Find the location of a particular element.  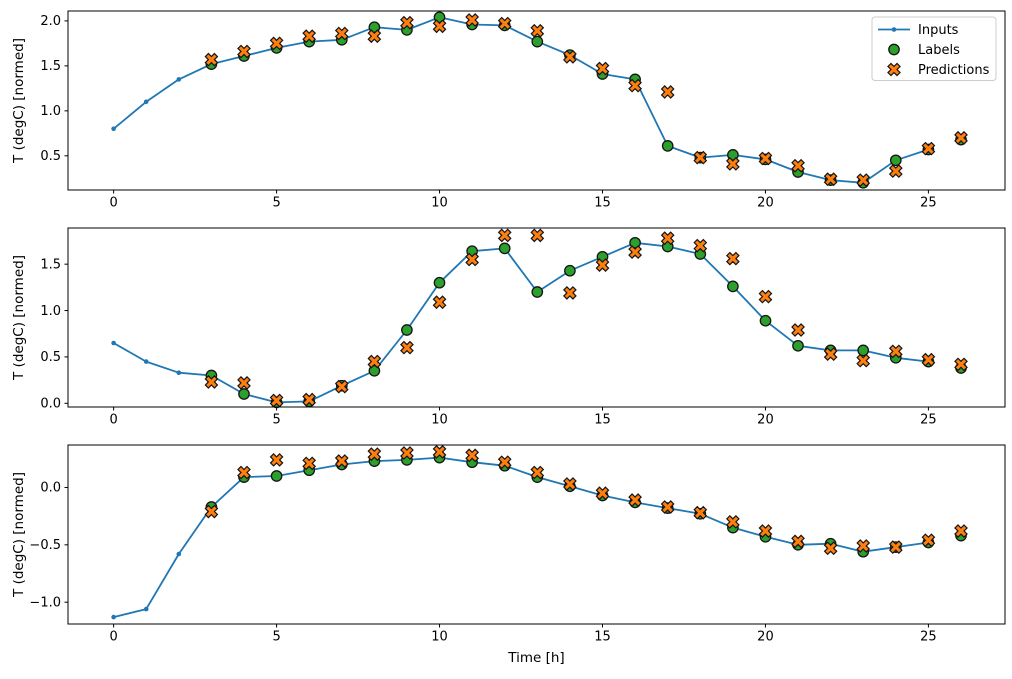

legend-label-predictions: Predictions is located at coordinates (954, 70).